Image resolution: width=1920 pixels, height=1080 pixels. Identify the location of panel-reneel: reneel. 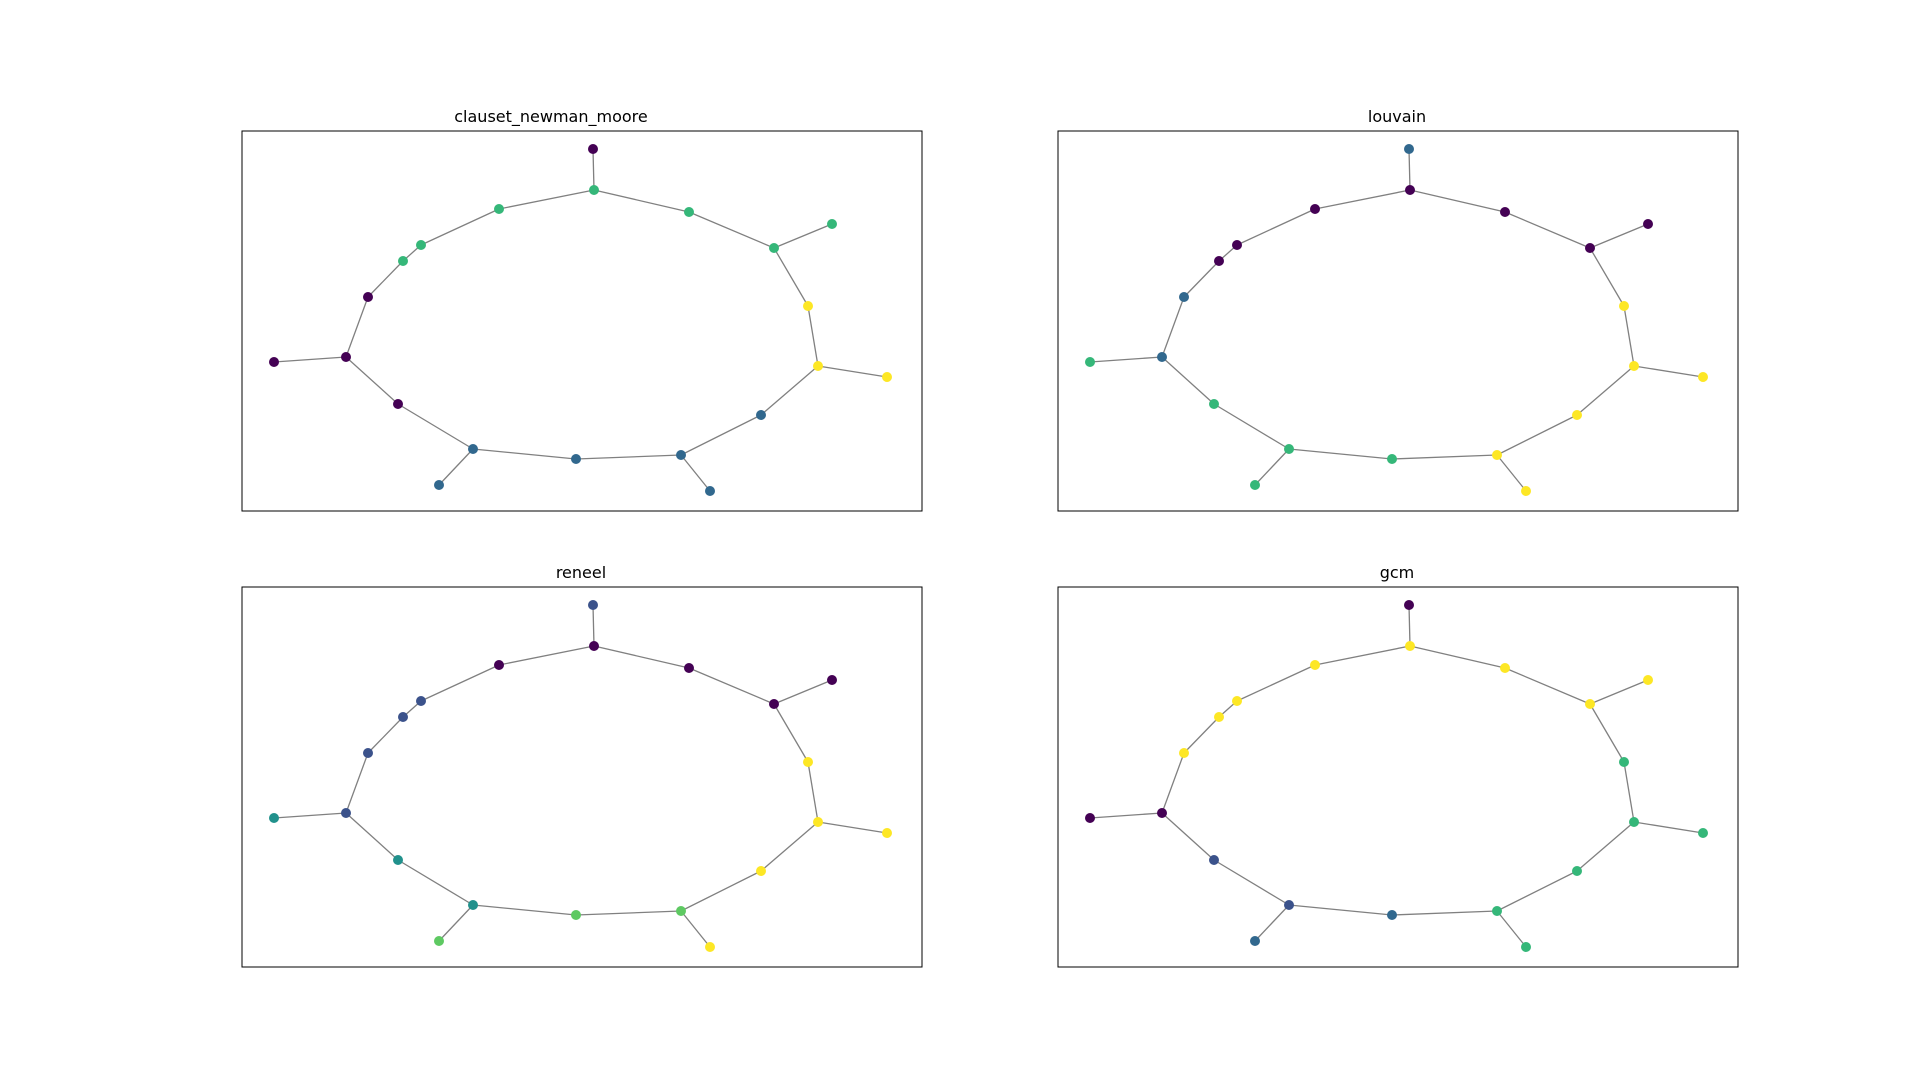
(582, 765).